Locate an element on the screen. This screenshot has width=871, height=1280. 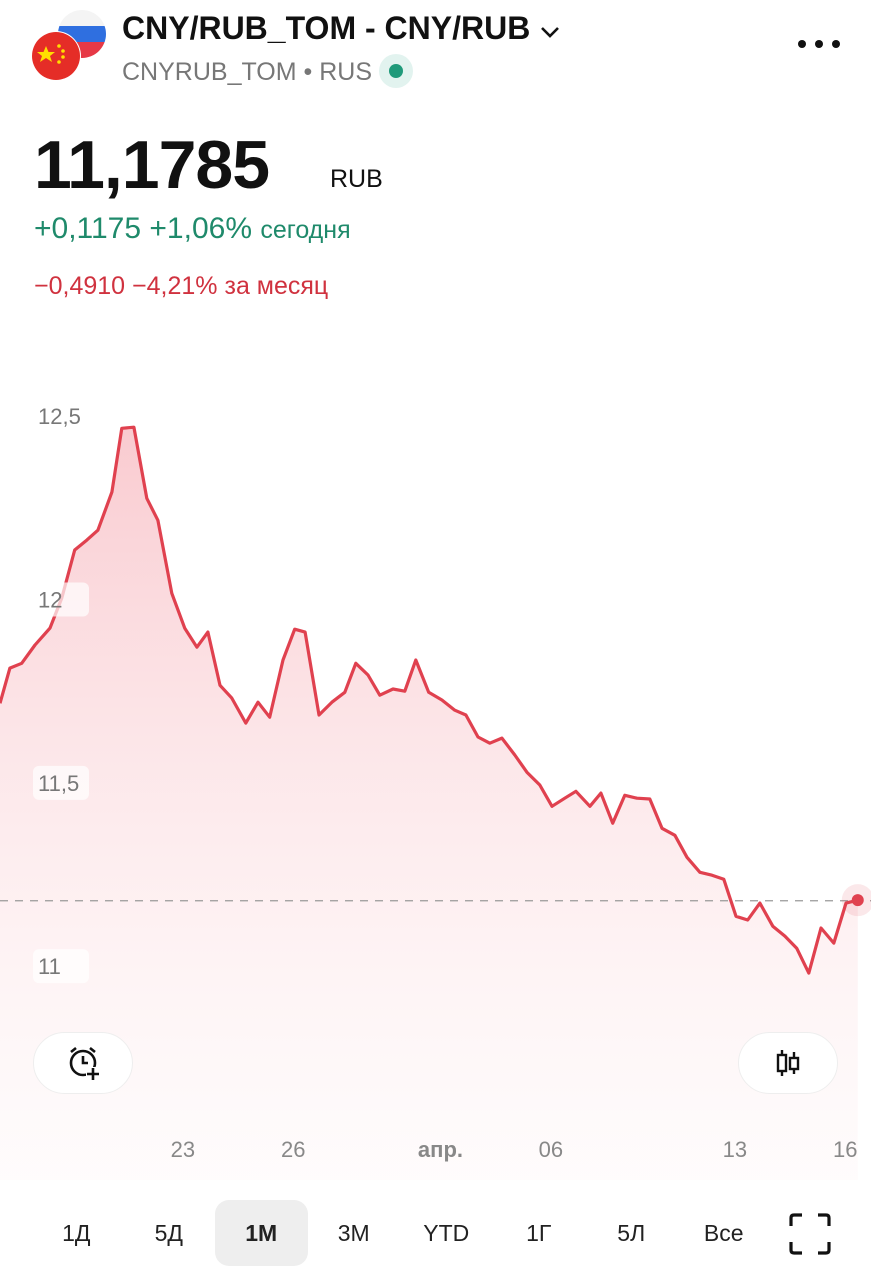
period-button: Все is located at coordinates (723, 1233).